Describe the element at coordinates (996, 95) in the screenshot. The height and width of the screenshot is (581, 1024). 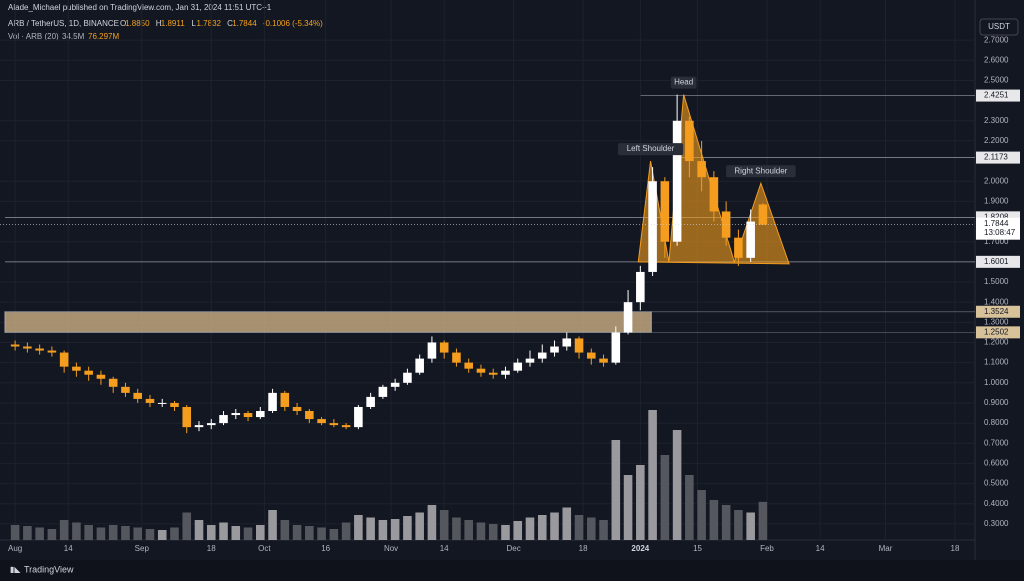
I see `level-label: 2.4251` at that location.